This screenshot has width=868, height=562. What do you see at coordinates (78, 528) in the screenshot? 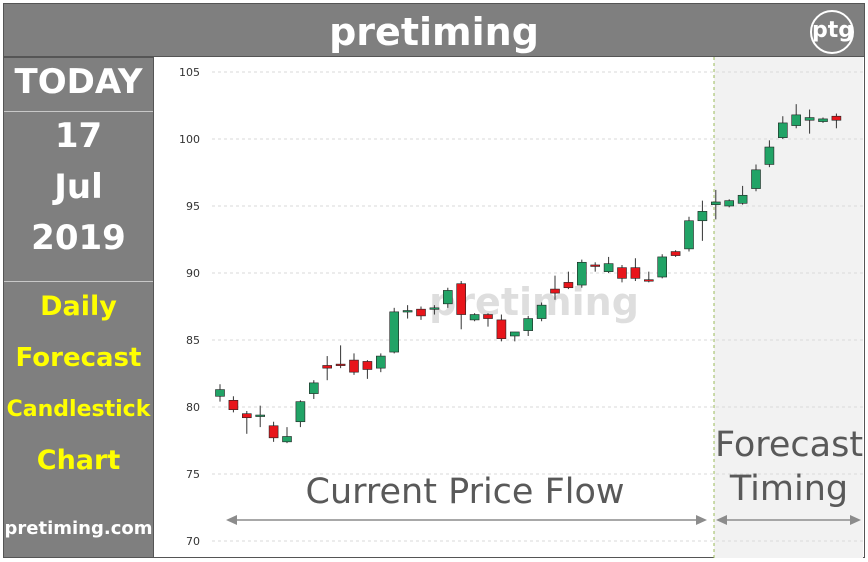
I see `website-label: pretiming.com` at bounding box center [78, 528].